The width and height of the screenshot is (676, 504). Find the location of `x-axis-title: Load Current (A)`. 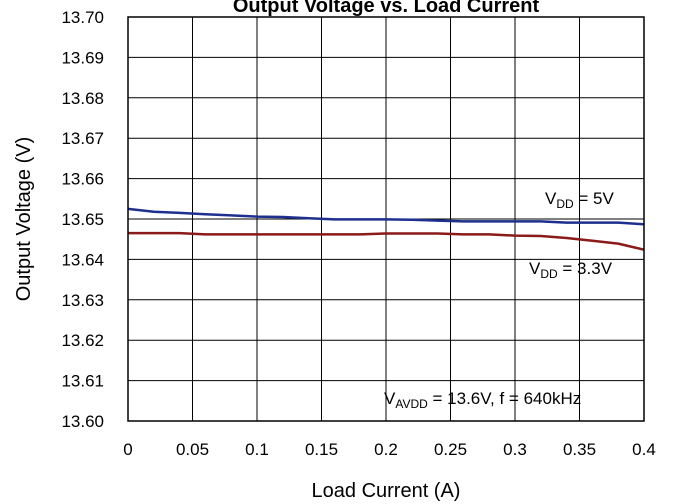

x-axis-title: Load Current (A) is located at coordinates (386, 491).